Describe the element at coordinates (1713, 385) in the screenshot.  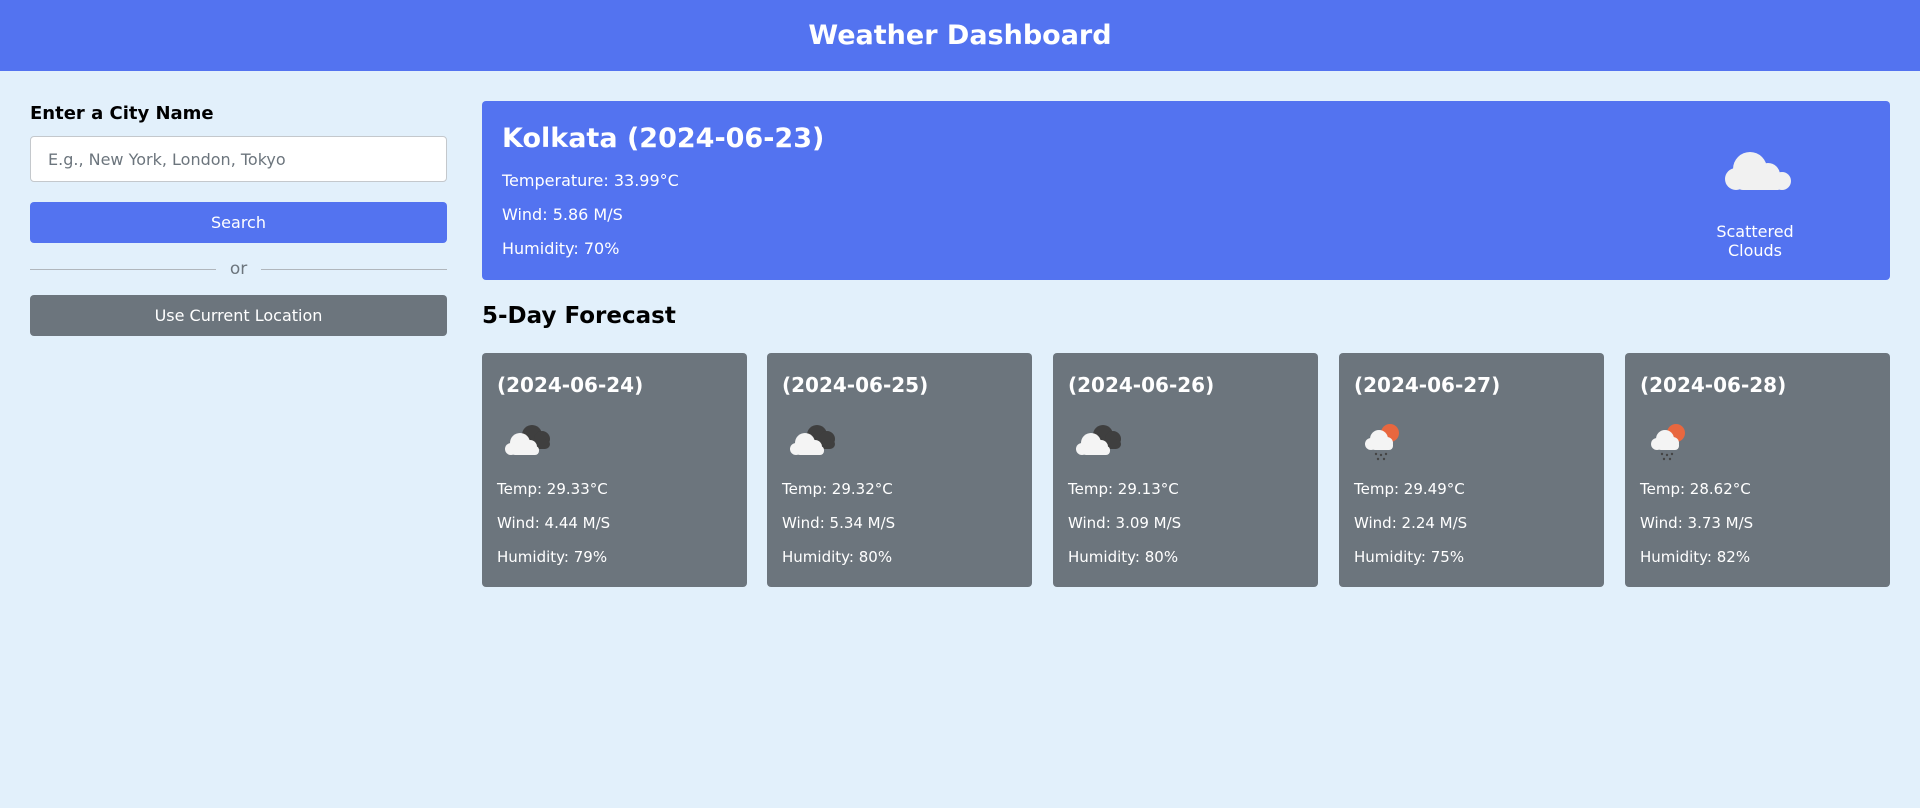
I see `forecast-date: (2024-06-28)` at that location.